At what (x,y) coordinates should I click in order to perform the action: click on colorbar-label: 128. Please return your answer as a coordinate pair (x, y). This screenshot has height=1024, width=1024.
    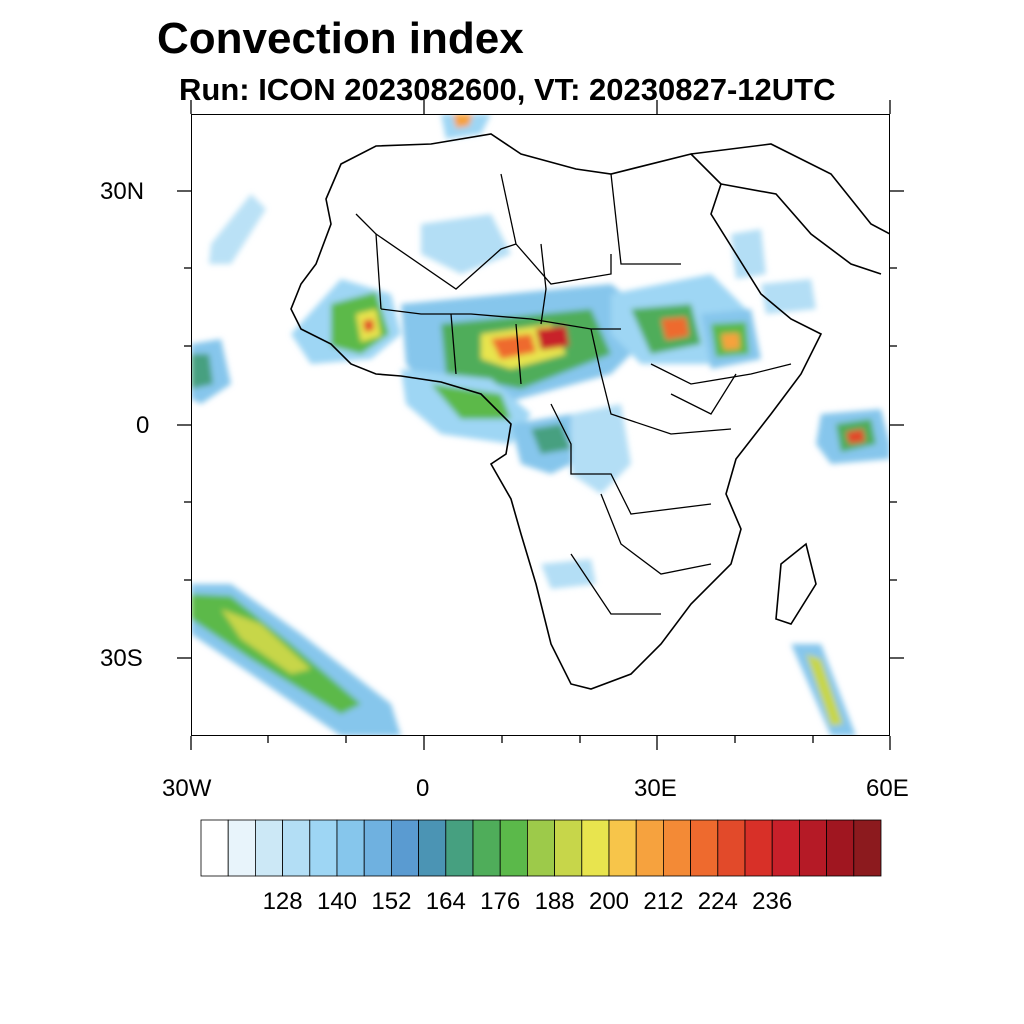
    Looking at the image, I should click on (282, 901).